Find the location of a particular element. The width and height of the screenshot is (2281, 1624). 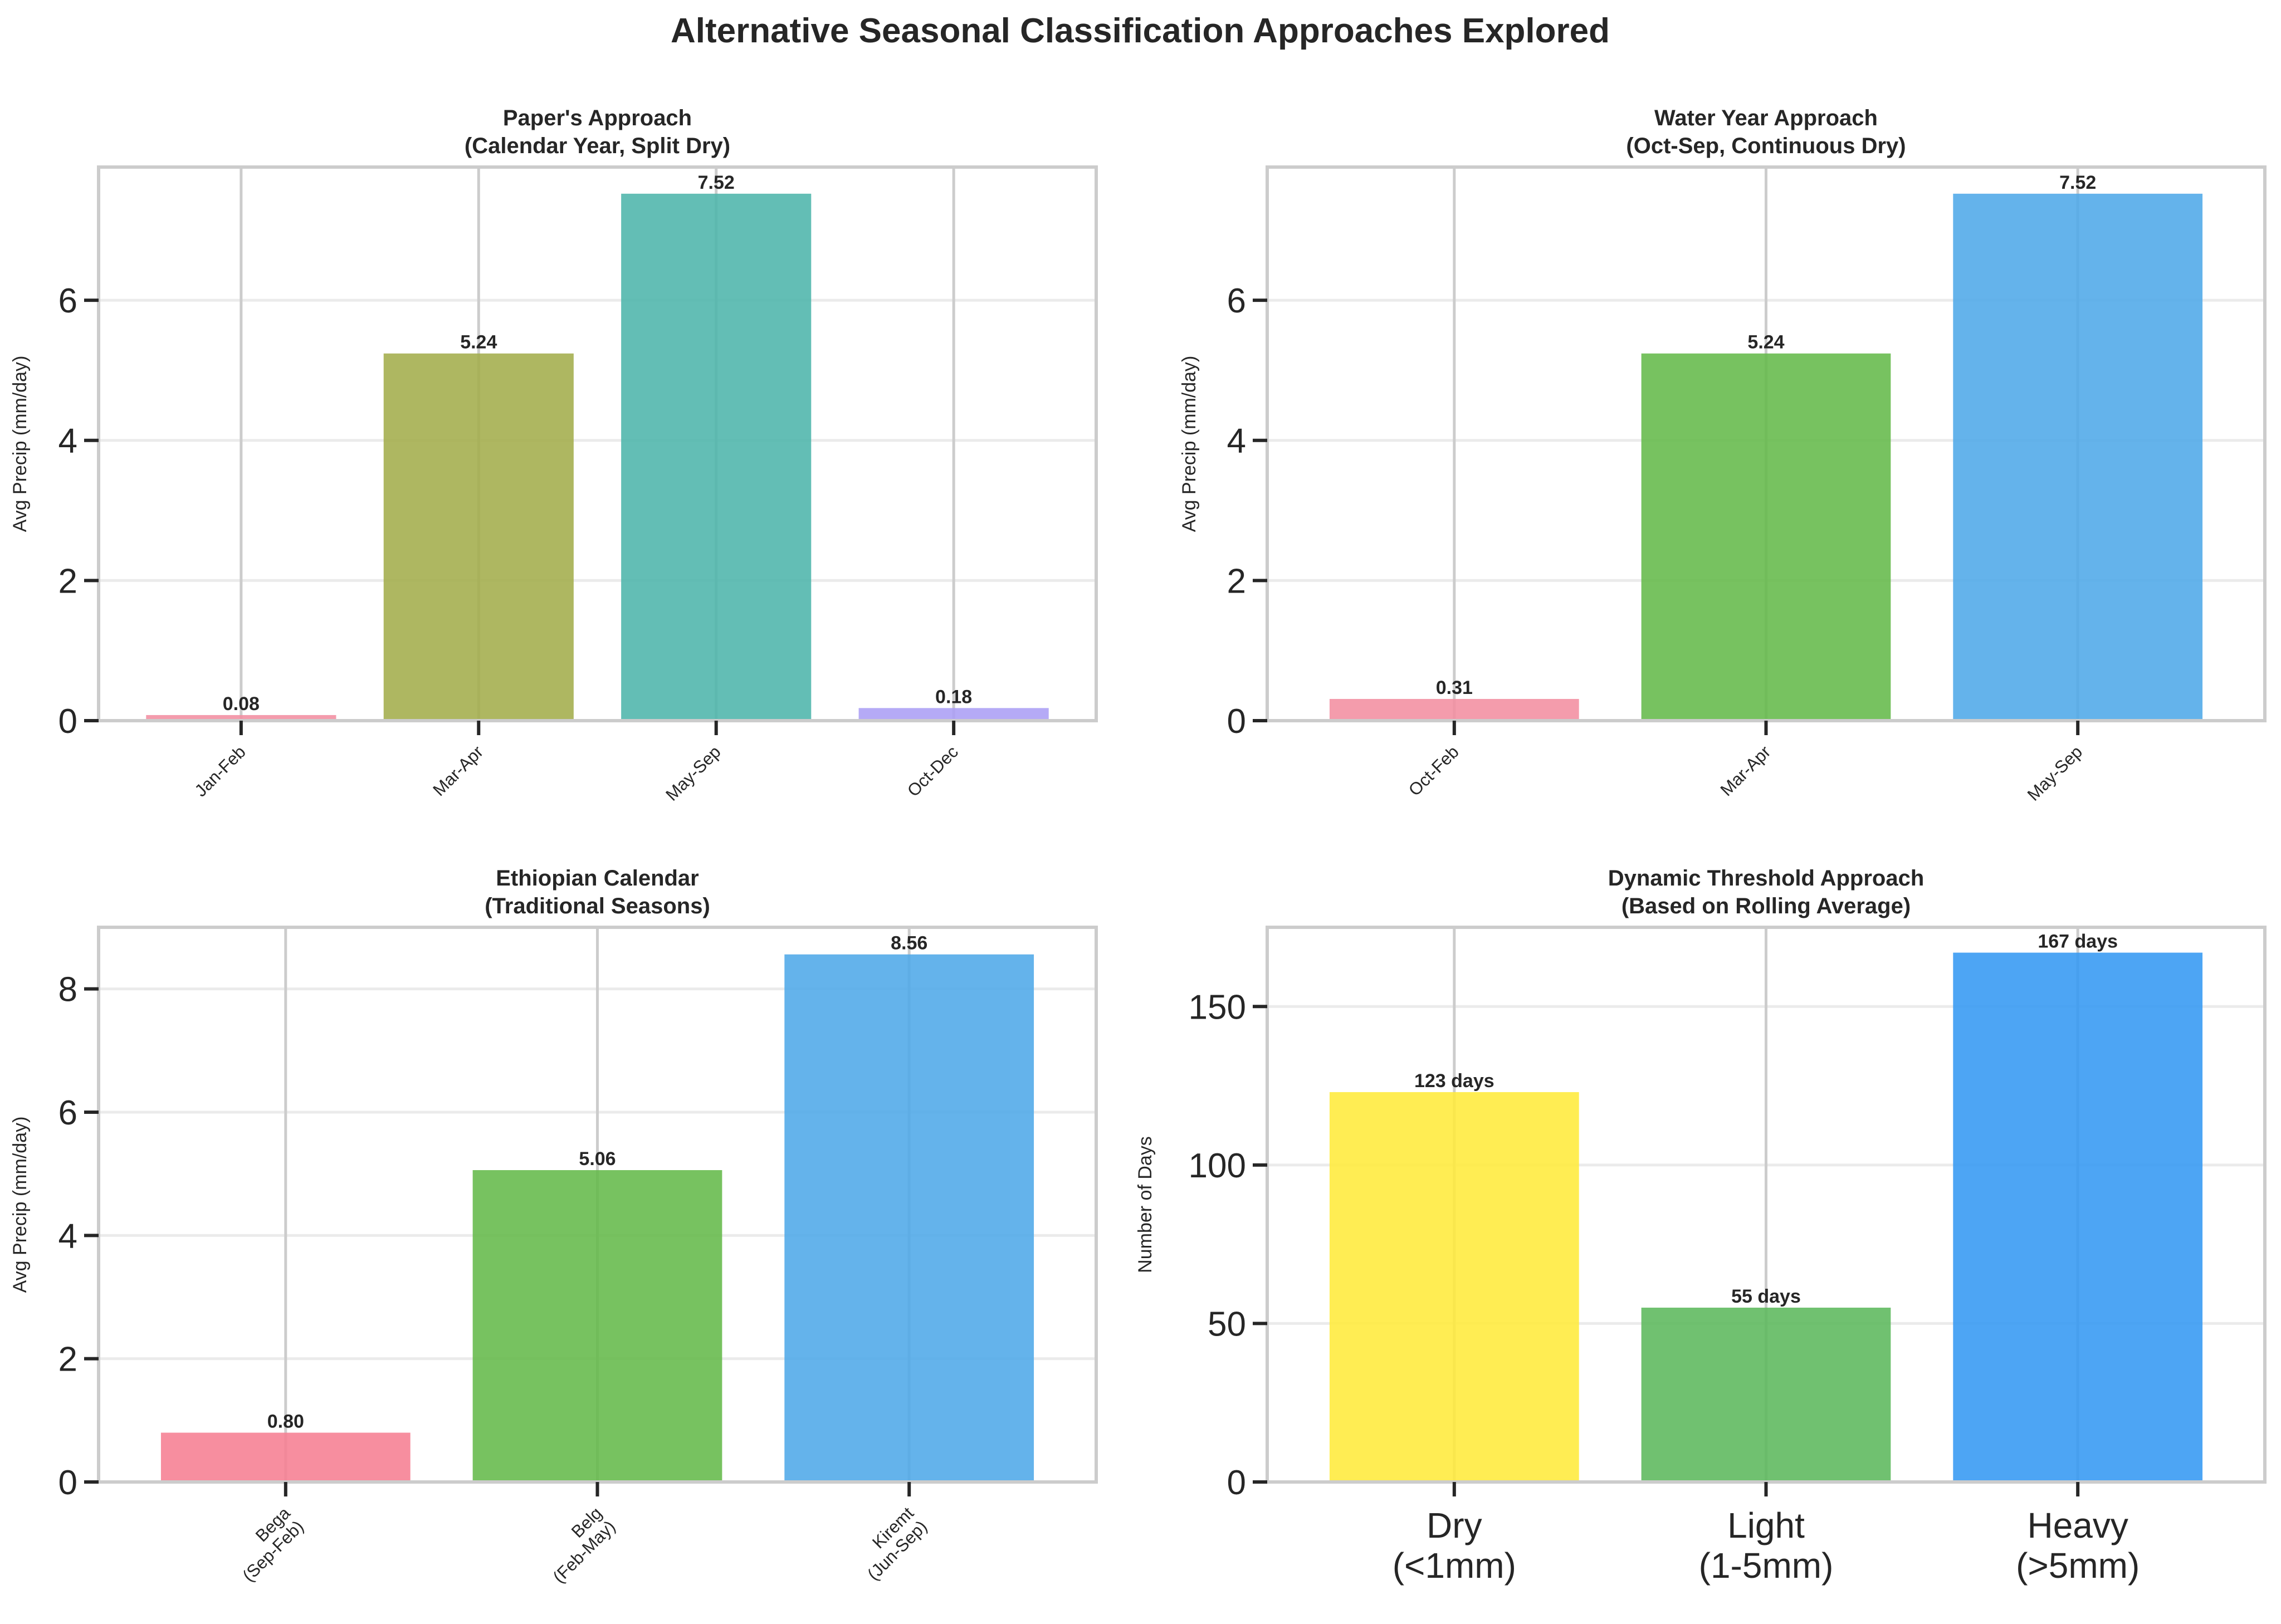

subplot-title-line: (Oct-Sep, Continuous Dry) is located at coordinates (1766, 146).